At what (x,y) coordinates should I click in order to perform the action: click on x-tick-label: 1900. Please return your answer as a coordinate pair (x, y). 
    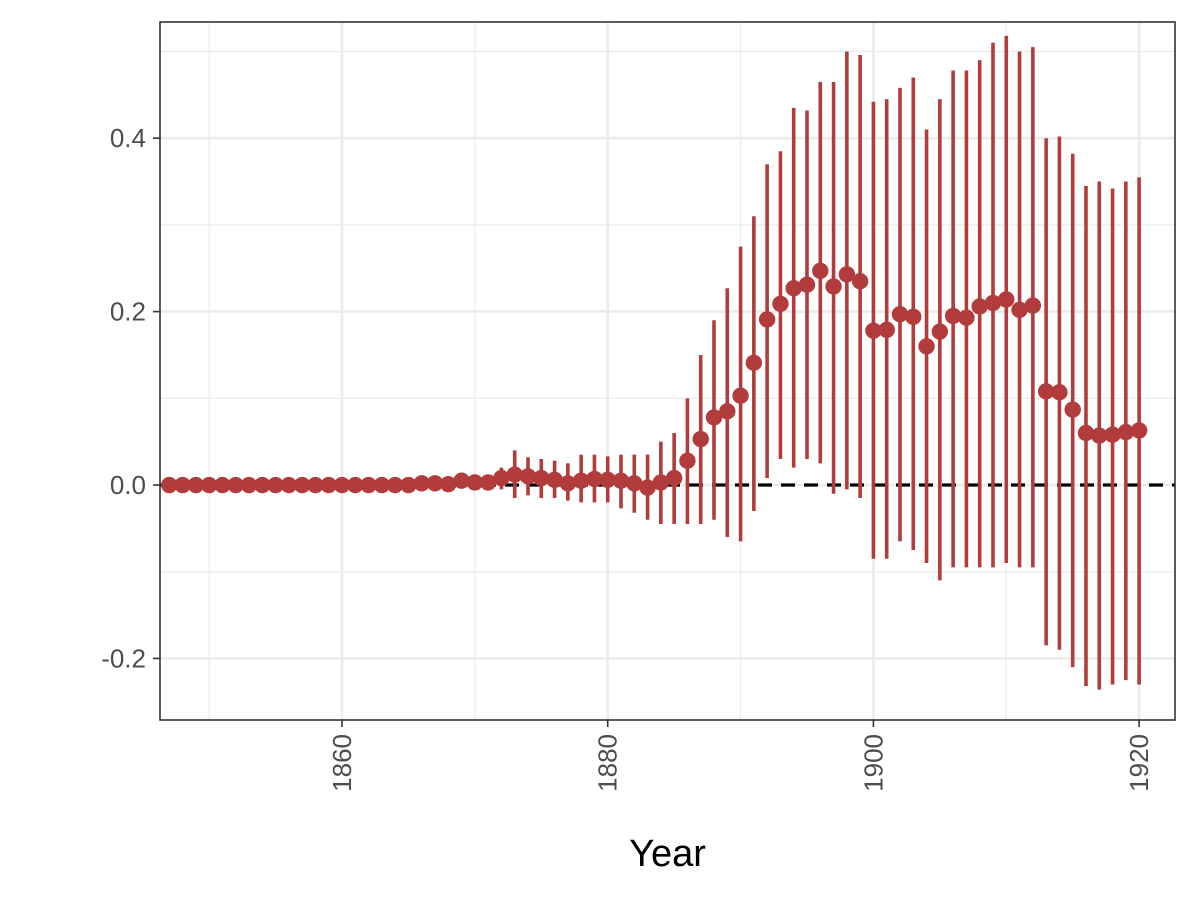
    Looking at the image, I should click on (873, 763).